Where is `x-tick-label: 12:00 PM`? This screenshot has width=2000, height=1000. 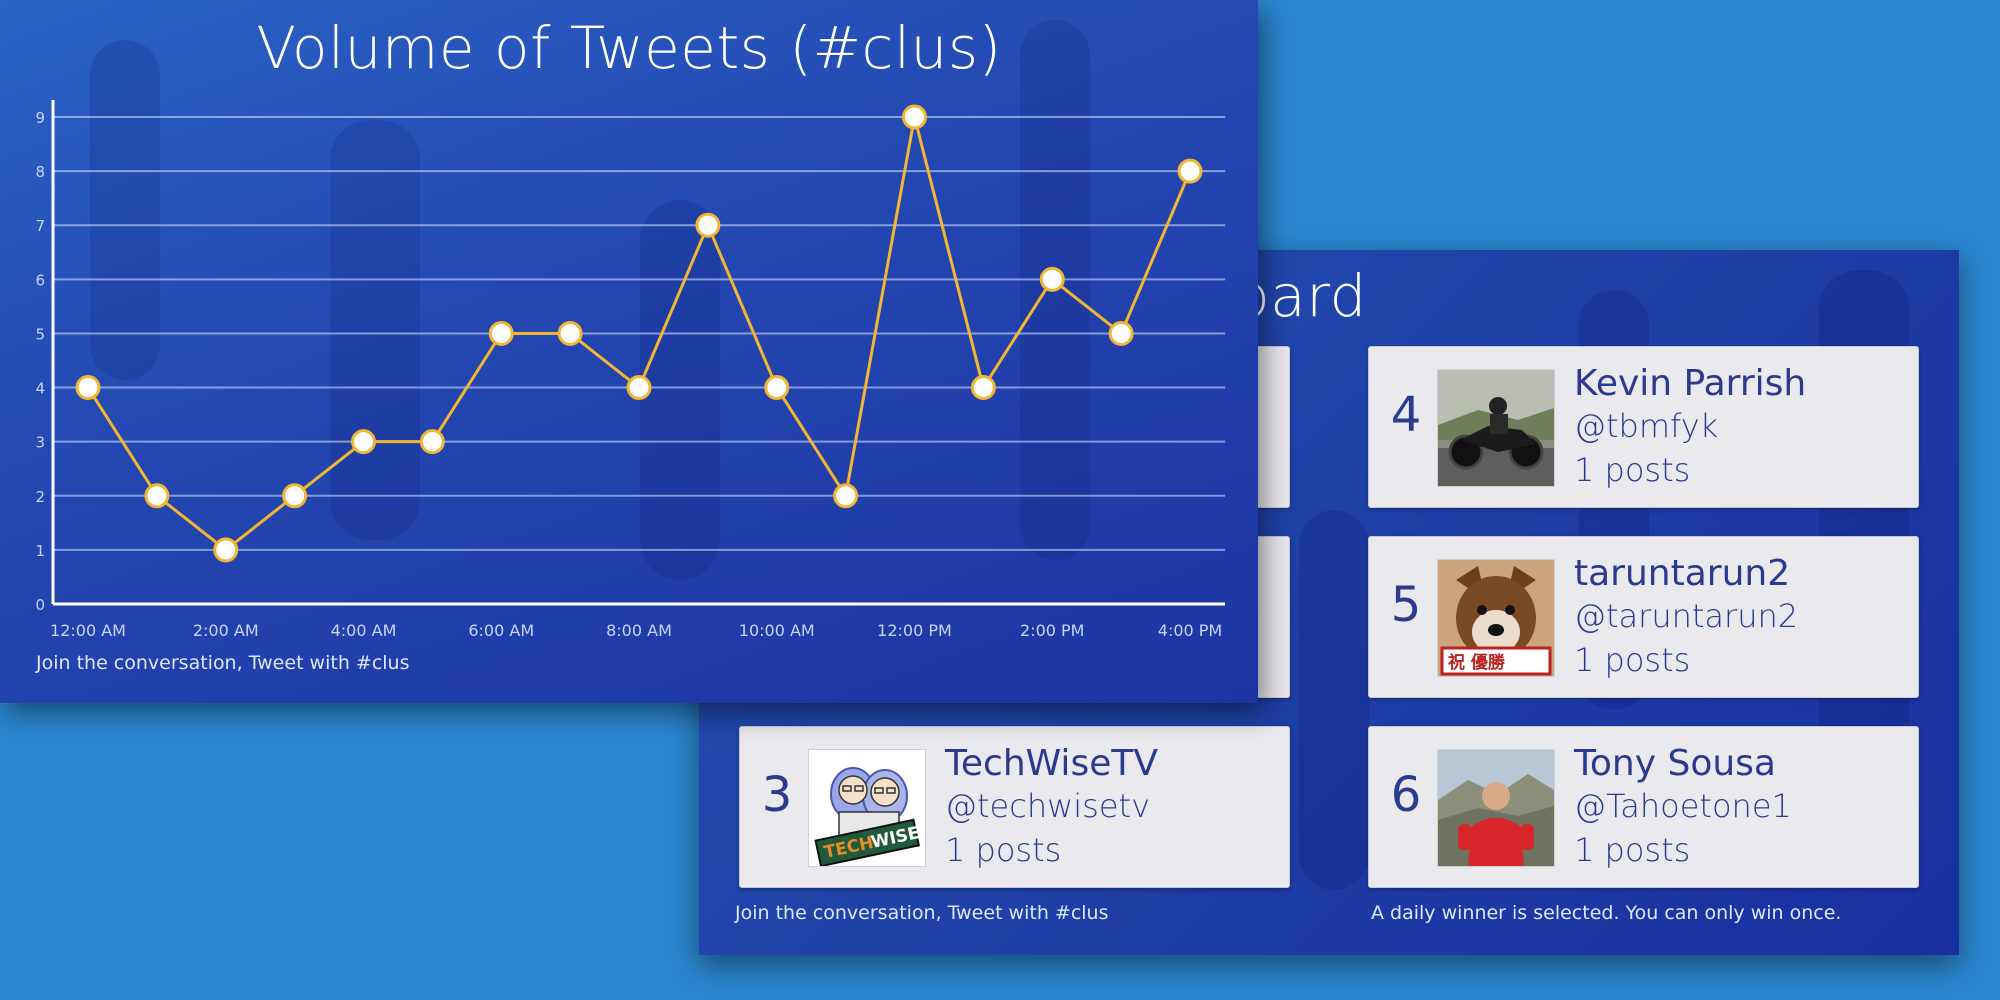
x-tick-label: 12:00 PM is located at coordinates (914, 630).